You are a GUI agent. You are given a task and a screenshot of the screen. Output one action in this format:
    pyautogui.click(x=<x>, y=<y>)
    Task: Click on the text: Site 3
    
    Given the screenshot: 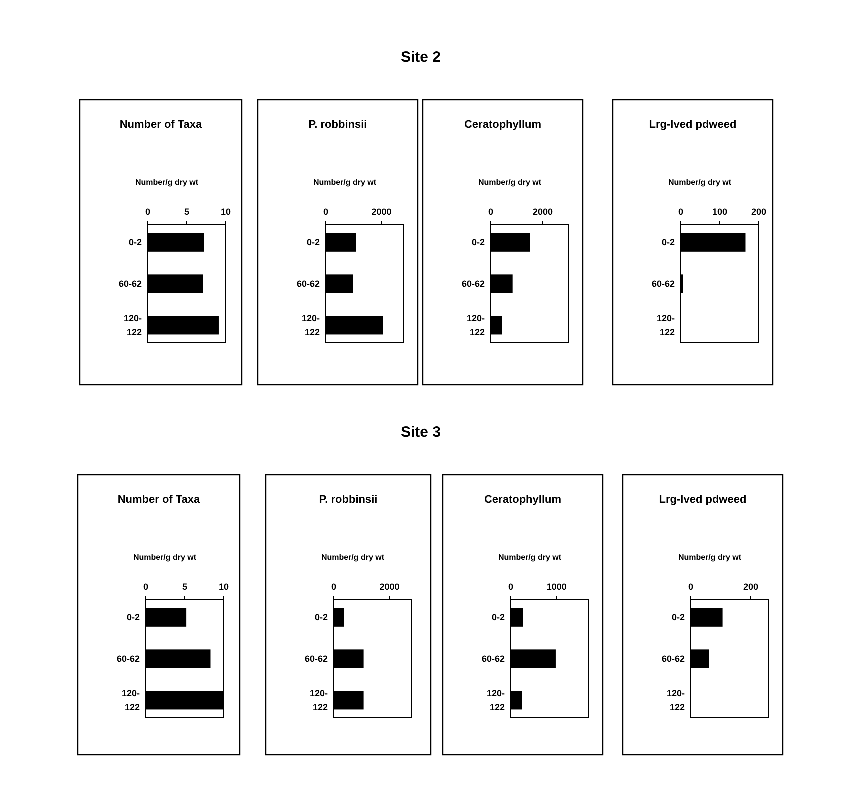 What is the action you would take?
    pyautogui.click(x=421, y=432)
    